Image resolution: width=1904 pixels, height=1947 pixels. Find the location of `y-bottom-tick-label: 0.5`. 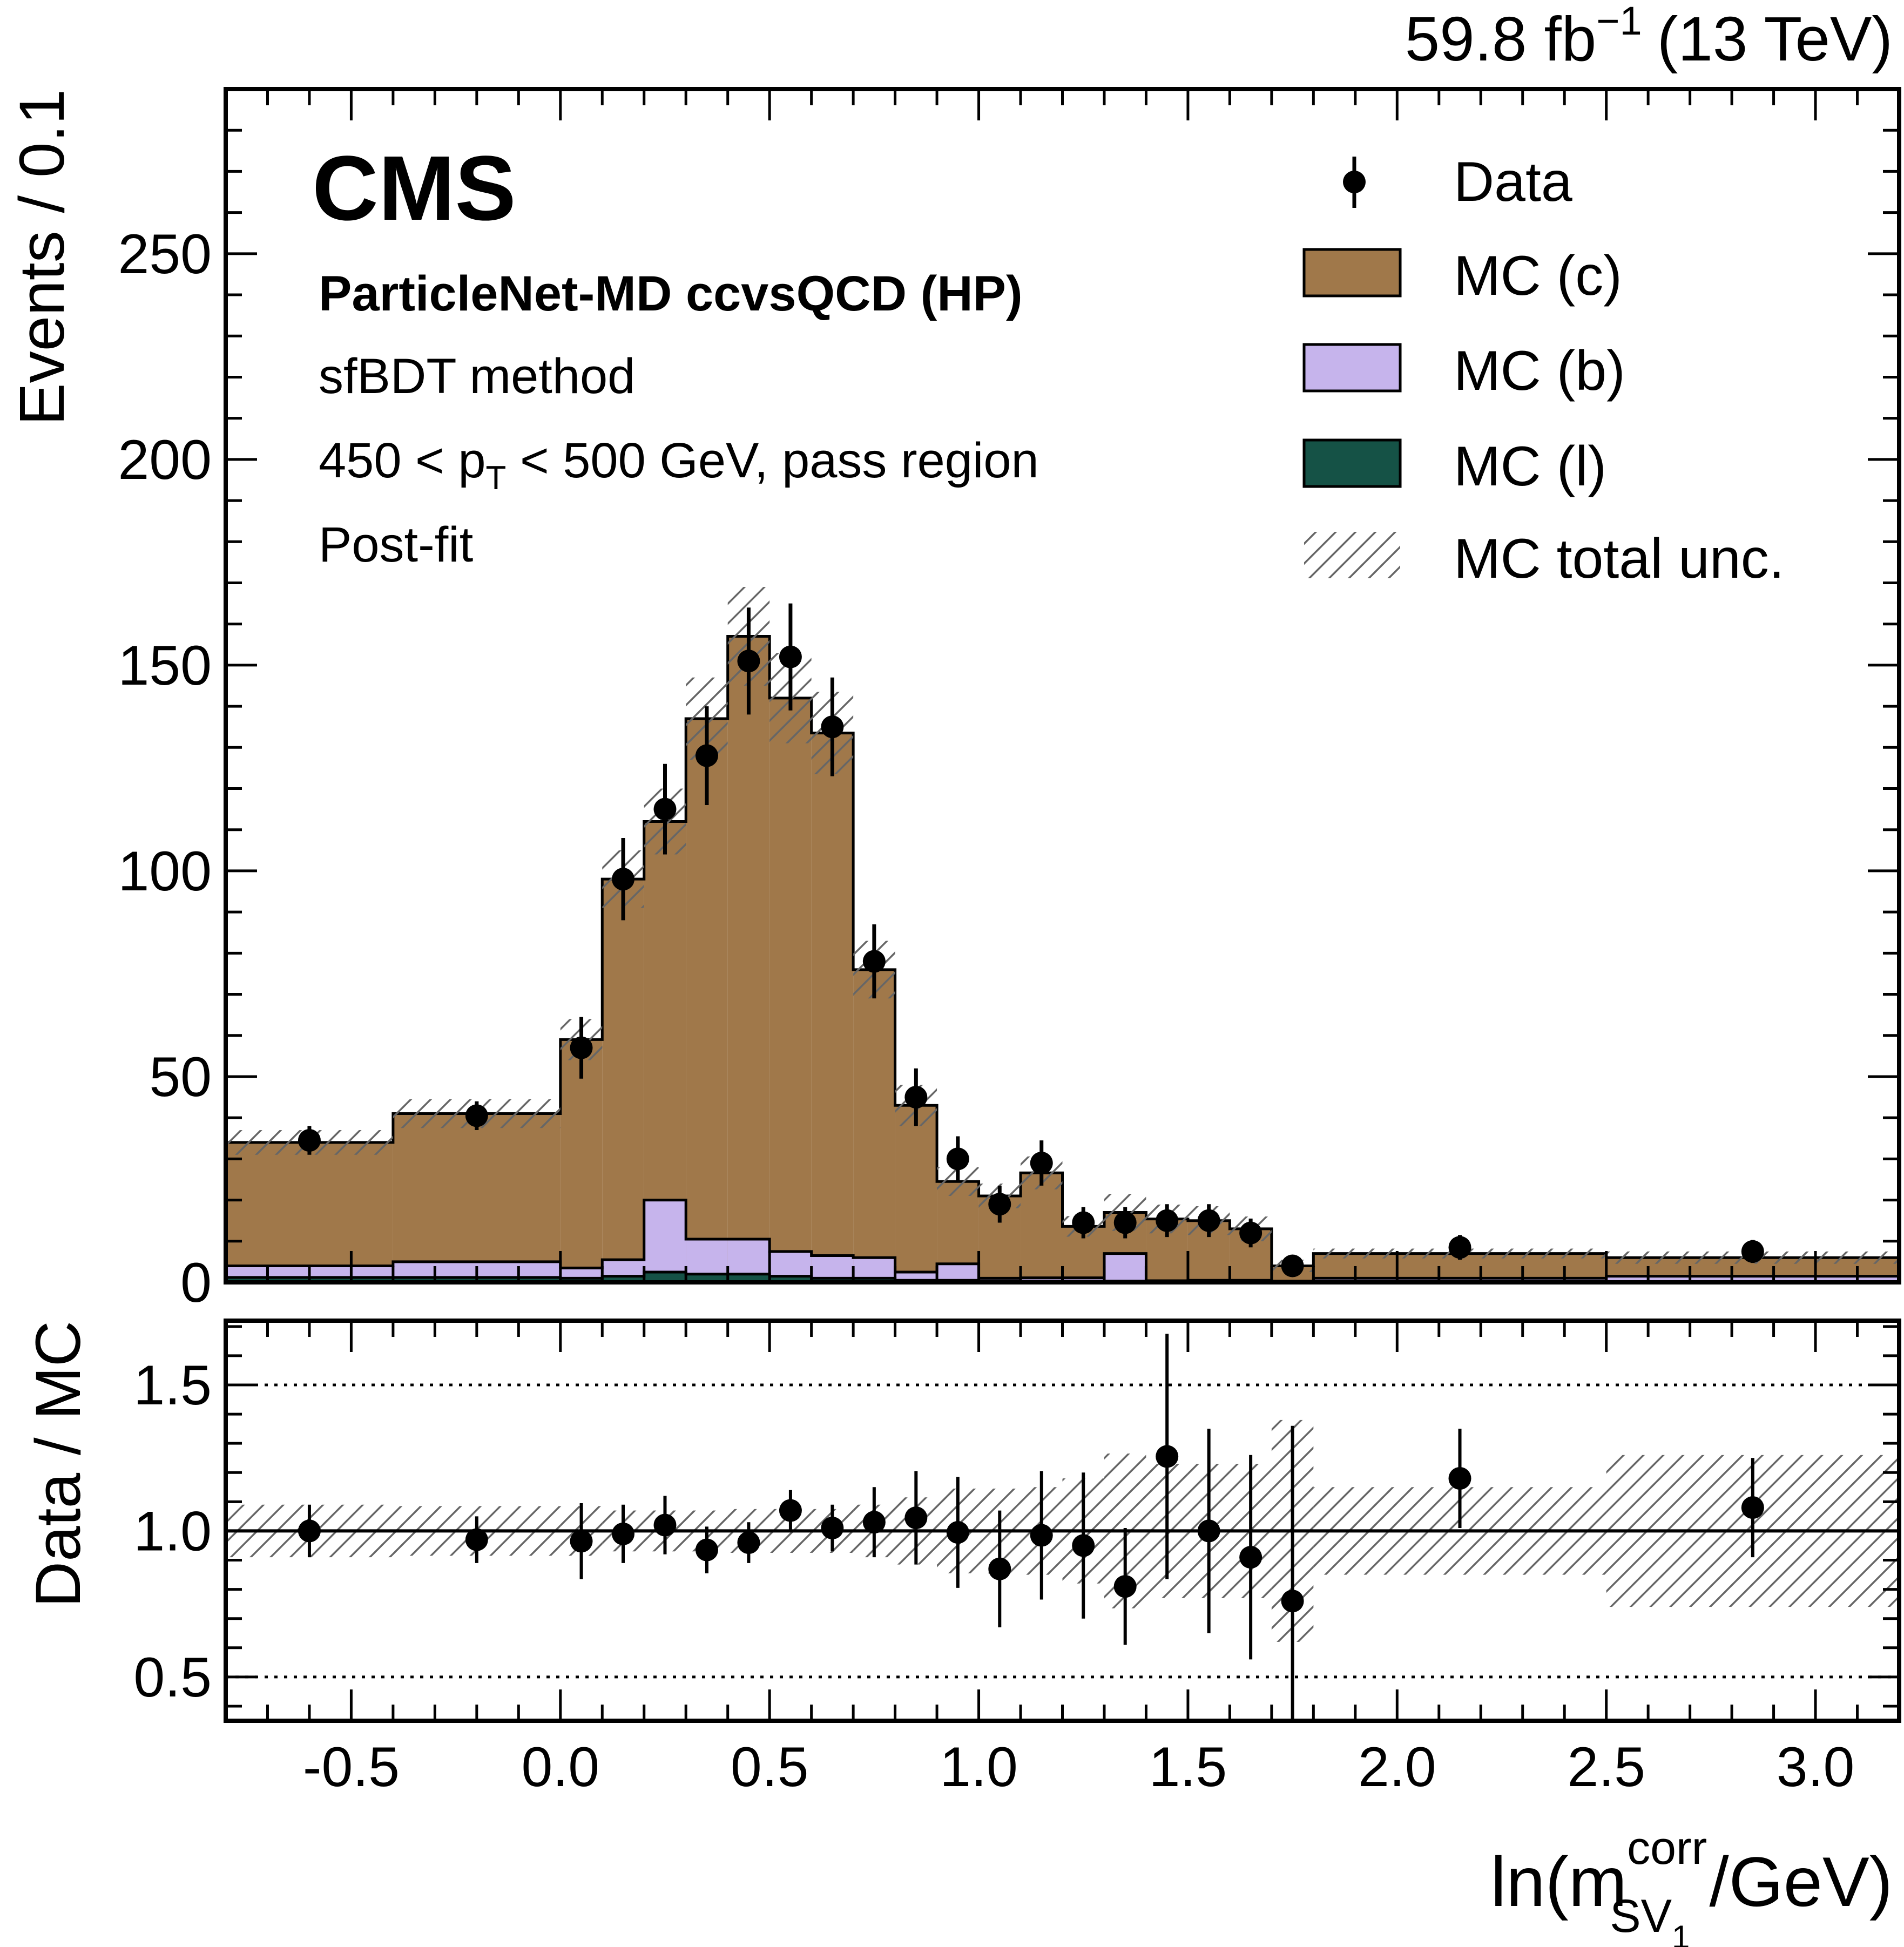

y-bottom-tick-label: 0.5 is located at coordinates (172, 1677).